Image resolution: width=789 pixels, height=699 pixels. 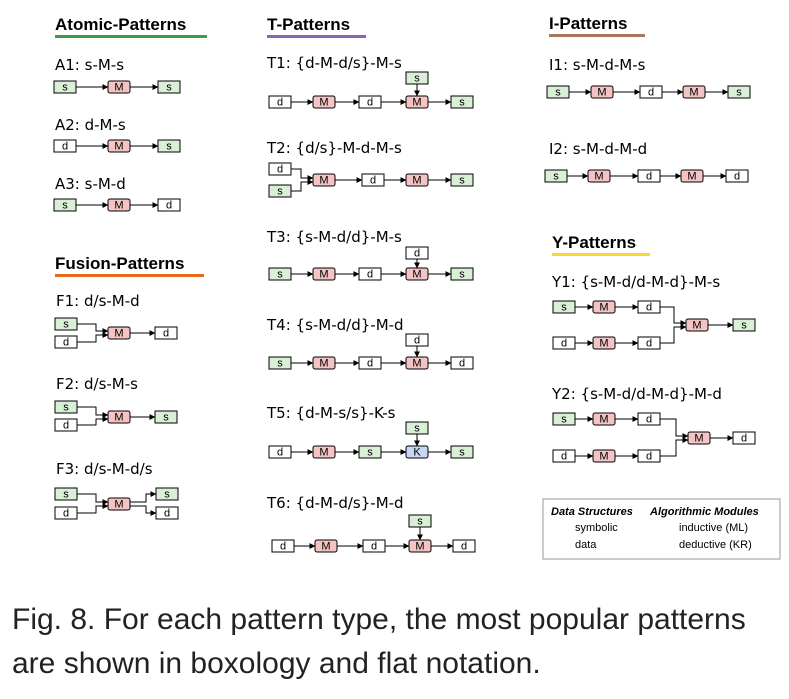 I want to click on legend-symbolic-label: symbolic, so click(x=596, y=528).